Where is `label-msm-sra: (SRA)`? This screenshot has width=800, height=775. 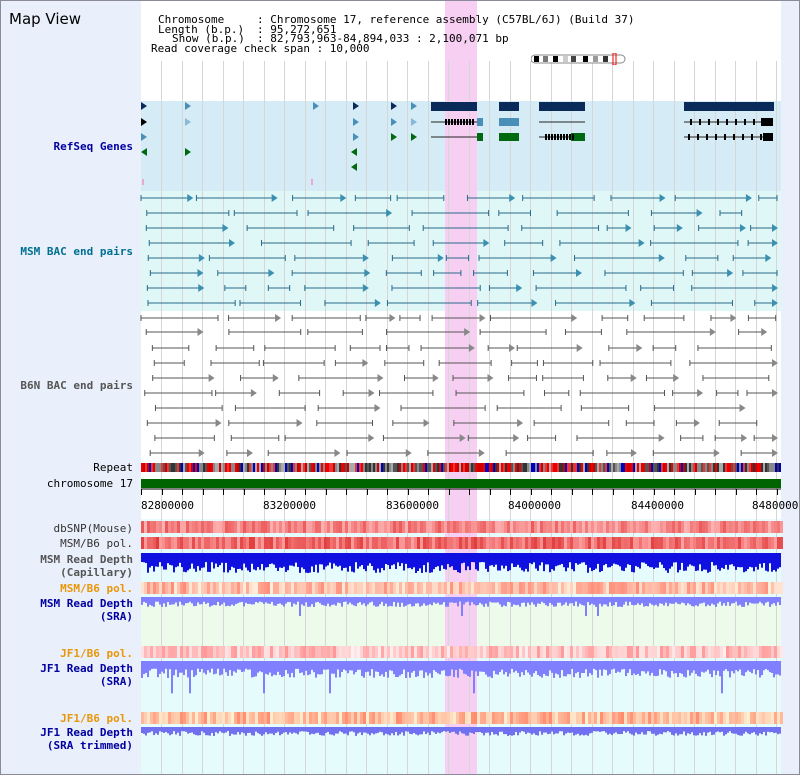
label-msm-sra: (SRA) is located at coordinates (116, 616).